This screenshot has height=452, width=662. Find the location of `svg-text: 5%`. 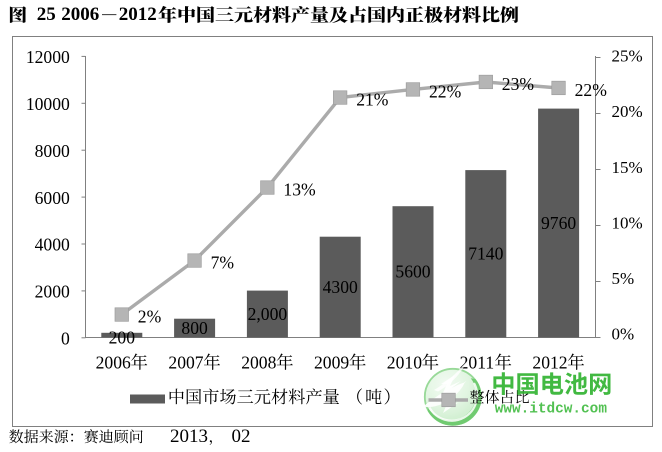

svg-text: 5% is located at coordinates (623, 278).